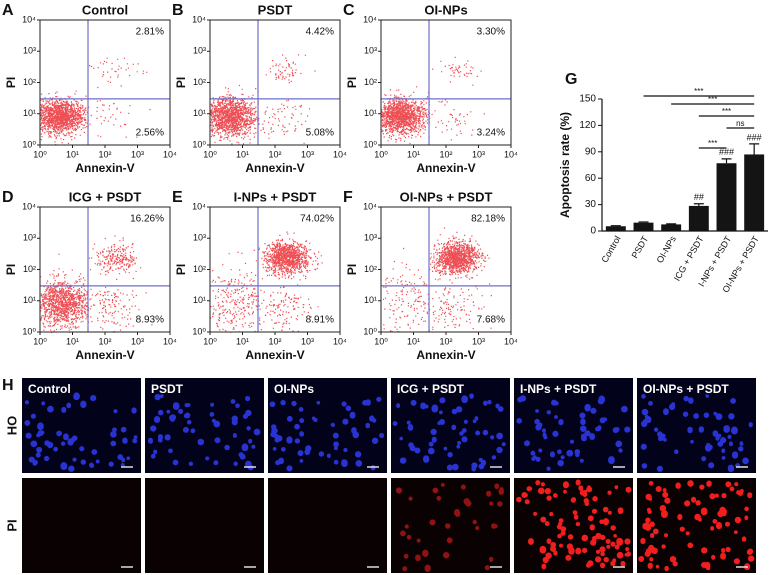  Describe the element at coordinates (591, 204) in the screenshot. I see `y-tick-label: 30` at that location.